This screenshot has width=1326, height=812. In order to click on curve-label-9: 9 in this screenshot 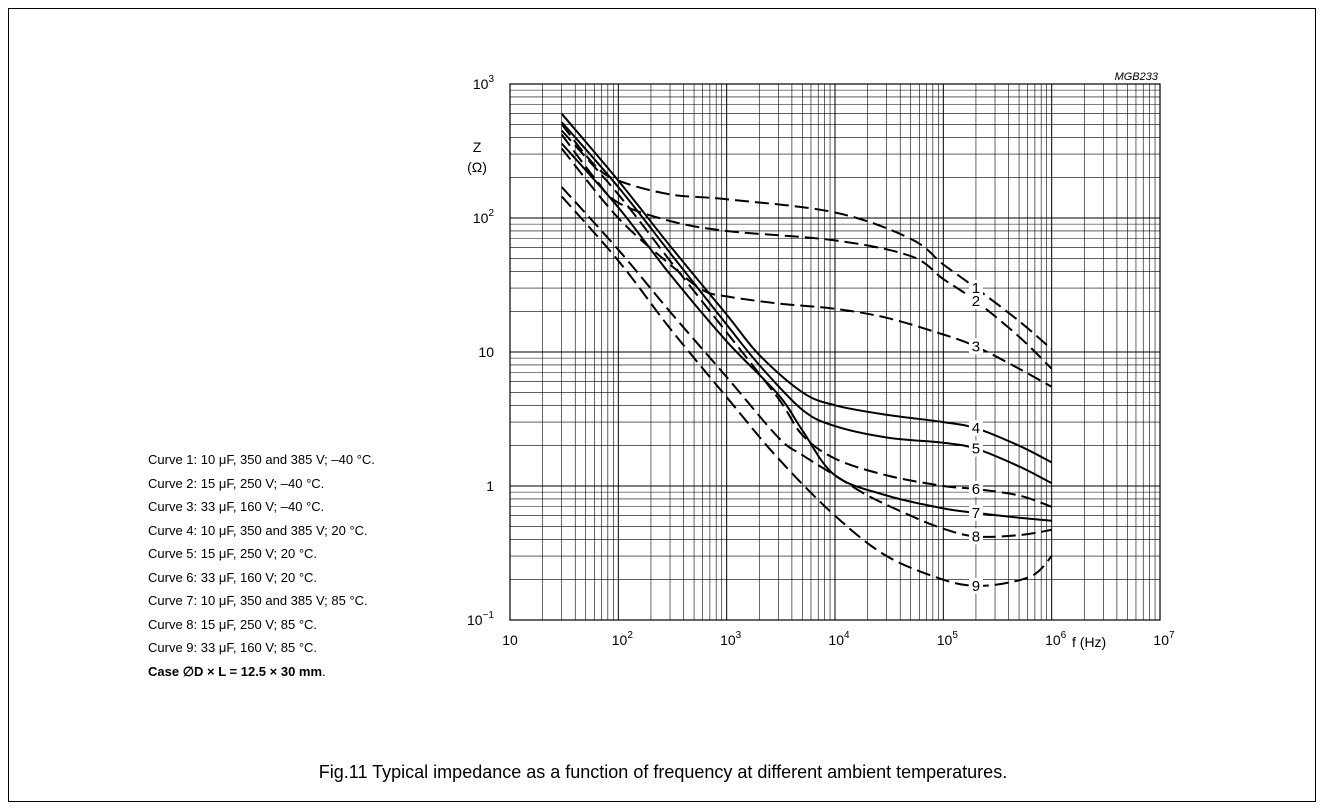, I will do `click(976, 586)`.